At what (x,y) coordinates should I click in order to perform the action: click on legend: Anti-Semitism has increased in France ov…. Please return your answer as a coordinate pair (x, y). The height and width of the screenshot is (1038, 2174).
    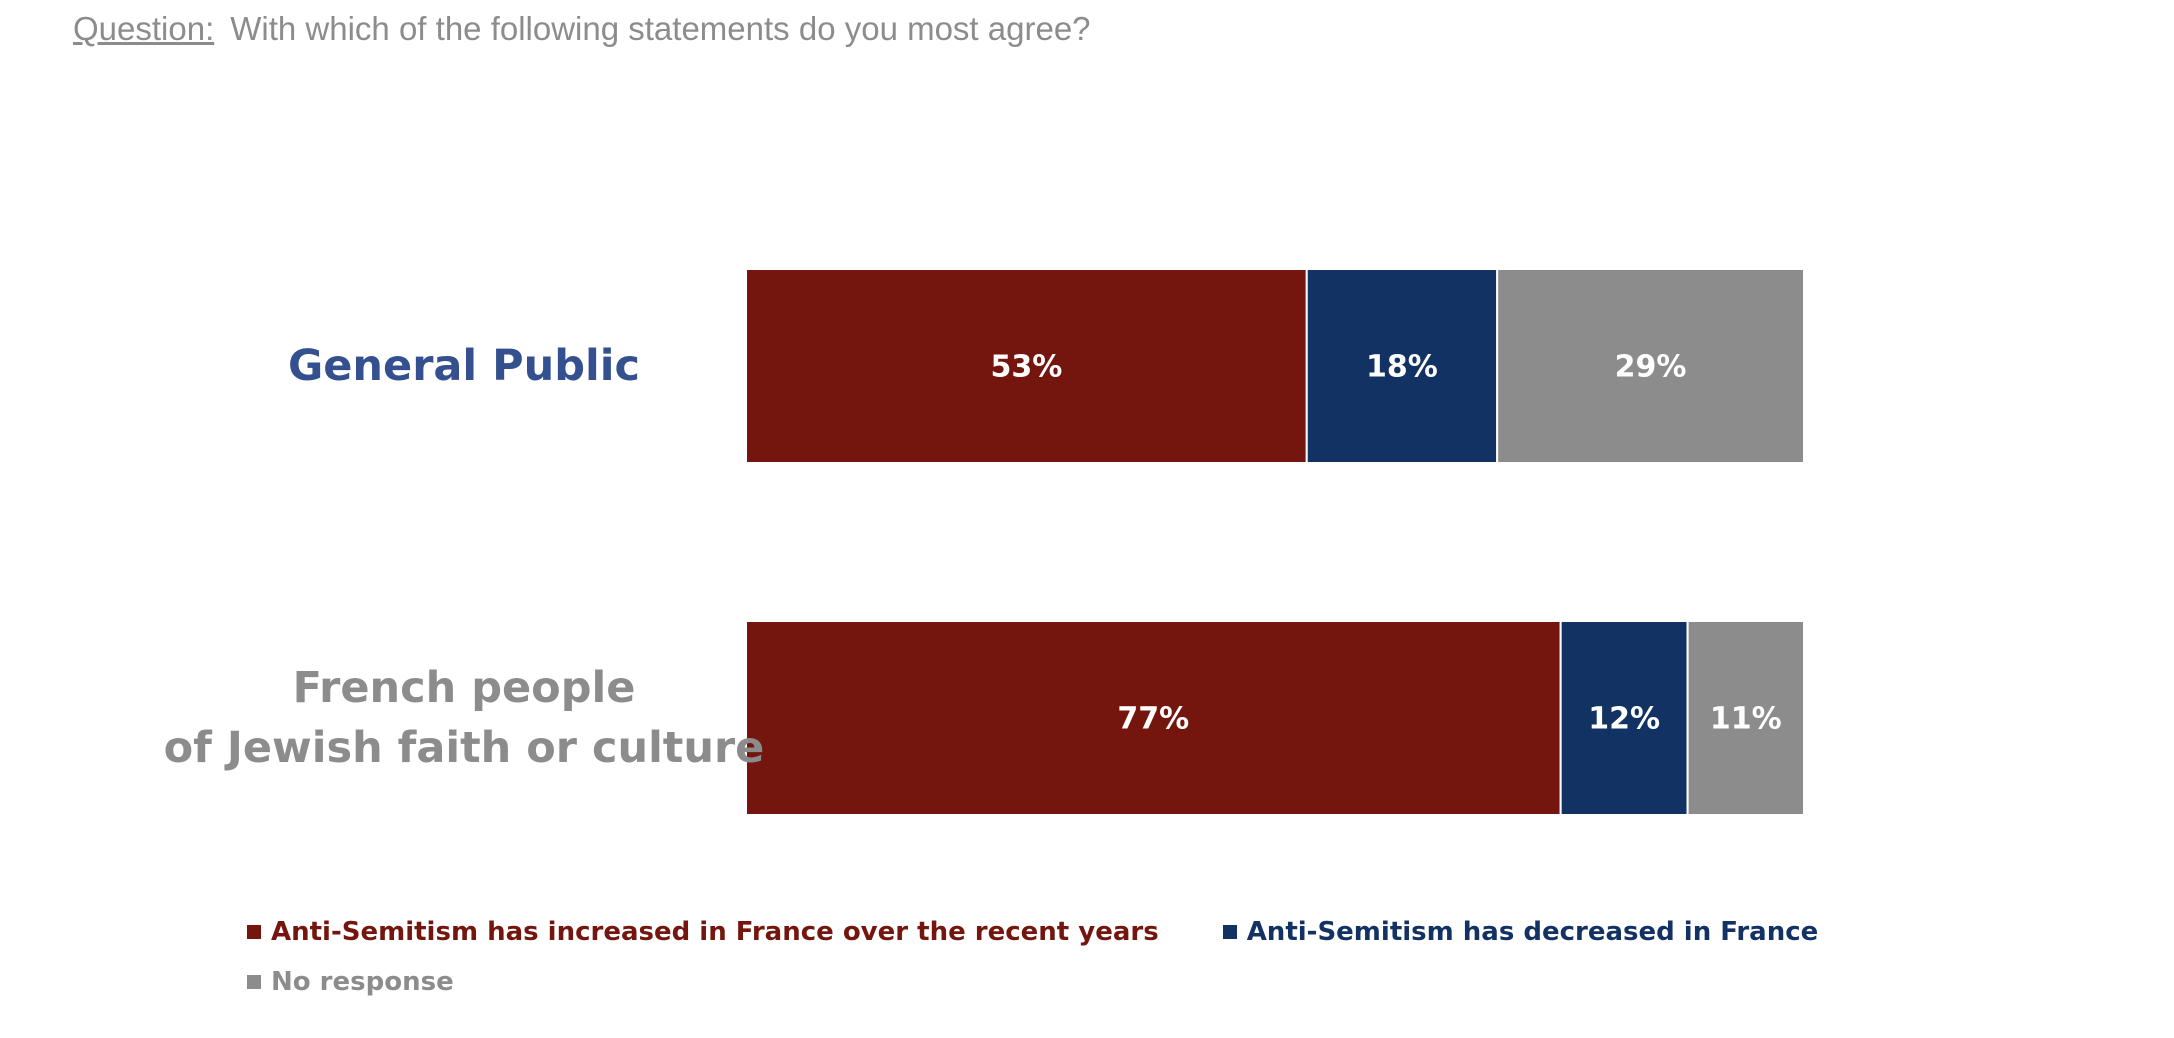
    Looking at the image, I should click on (1033, 957).